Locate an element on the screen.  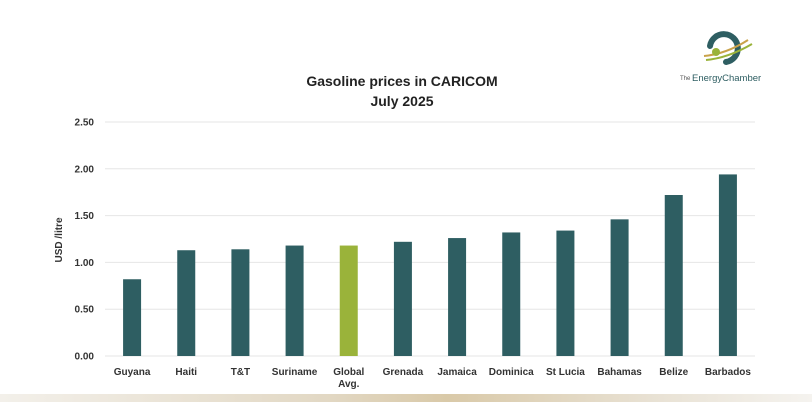
logo-swoosh-icon is located at coordinates (724, 48).